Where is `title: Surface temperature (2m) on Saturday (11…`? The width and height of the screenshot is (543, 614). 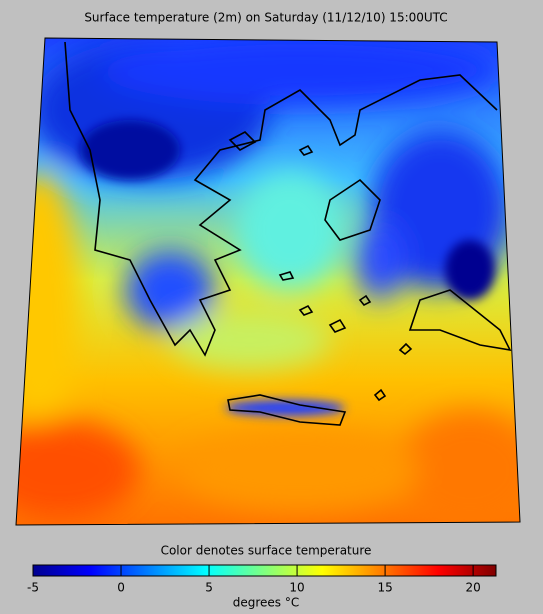
title: Surface temperature (2m) on Saturday (11… is located at coordinates (265, 18).